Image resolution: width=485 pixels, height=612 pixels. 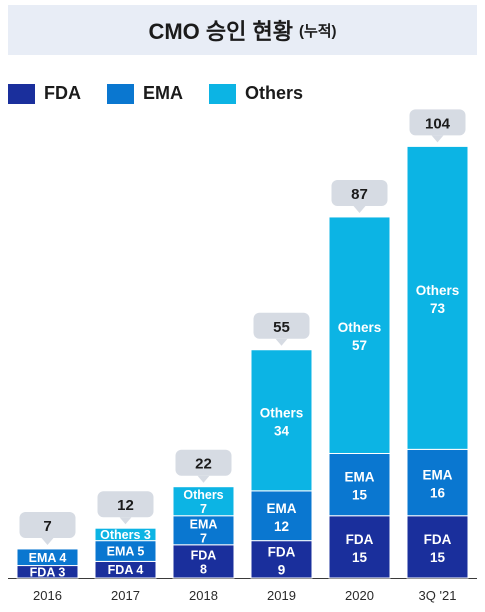 I want to click on total-callout-2018, so click(x=203, y=462).